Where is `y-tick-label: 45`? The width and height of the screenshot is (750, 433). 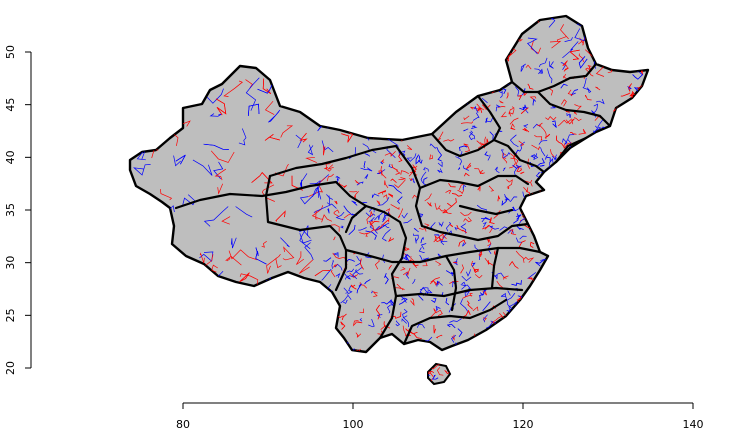 y-tick-label: 45 is located at coordinates (10, 105).